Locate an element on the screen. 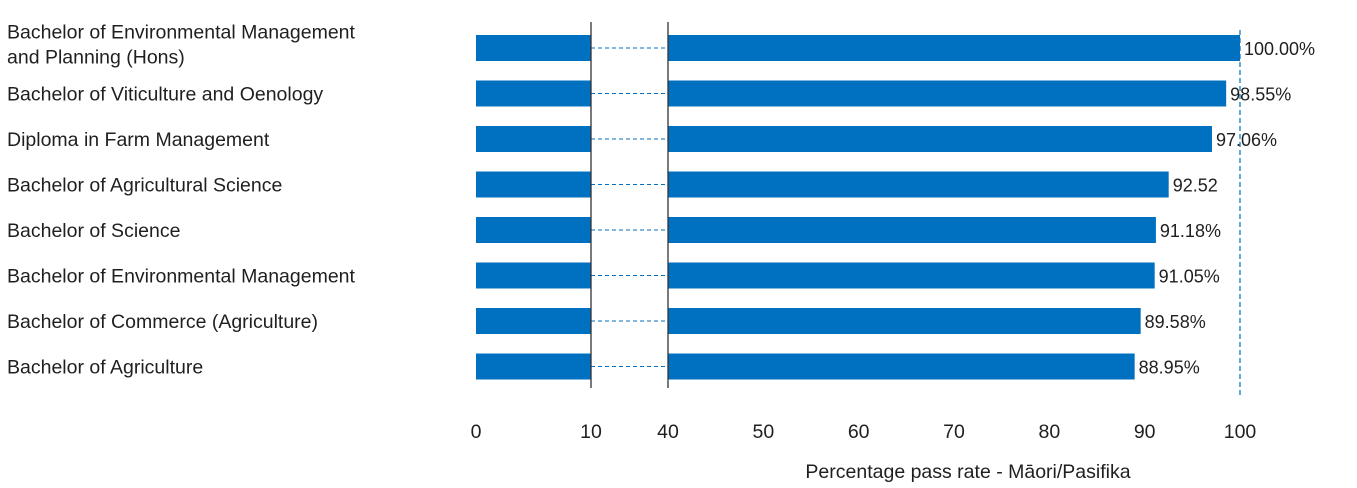 The height and width of the screenshot is (488, 1357). data-label: 89.58% is located at coordinates (1175, 322).